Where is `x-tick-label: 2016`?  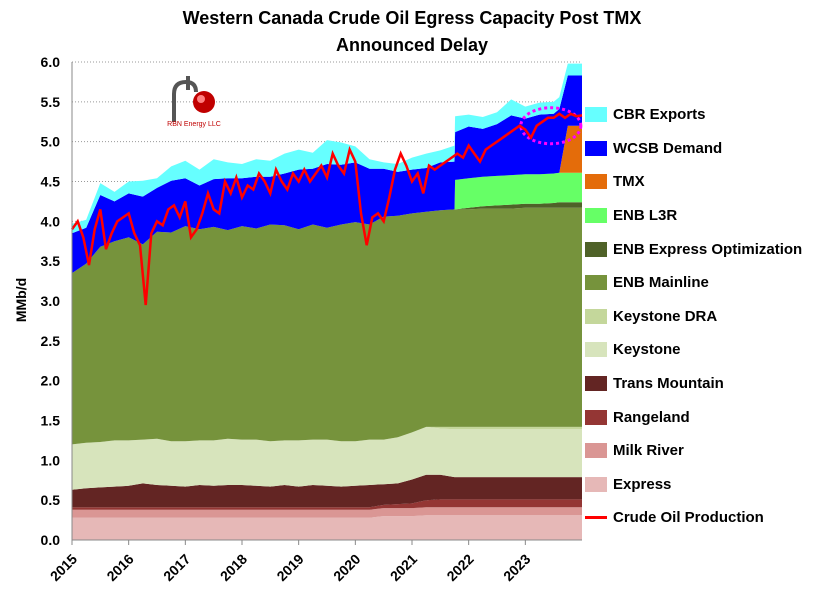
x-tick-label: 2016 is located at coordinates (119, 567).